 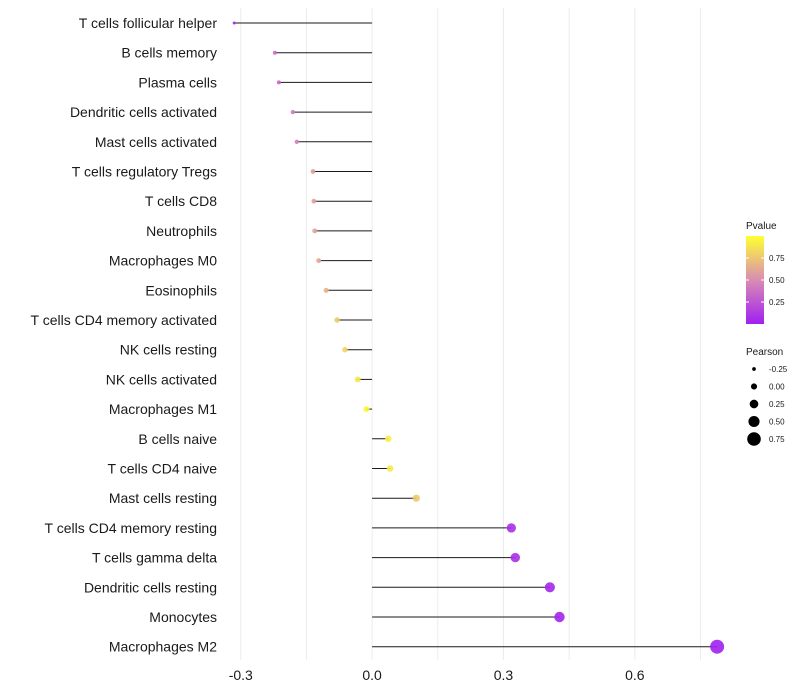 I want to click on size-legend-label: 0.00, so click(x=777, y=387).